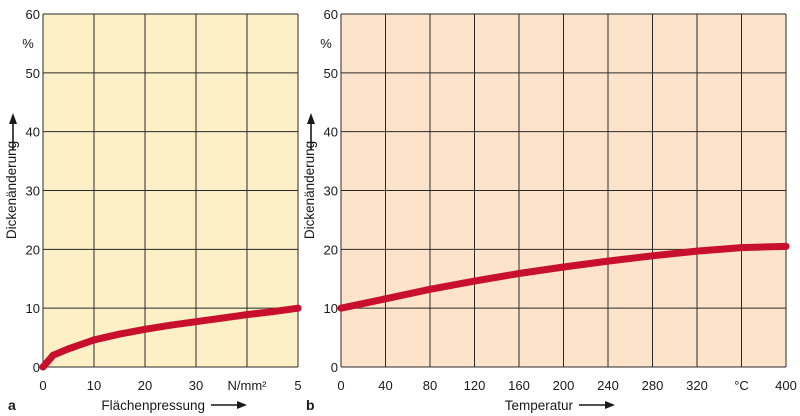 The width and height of the screenshot is (800, 416). Describe the element at coordinates (475, 385) in the screenshot. I see `x-tick-label: 120` at that location.